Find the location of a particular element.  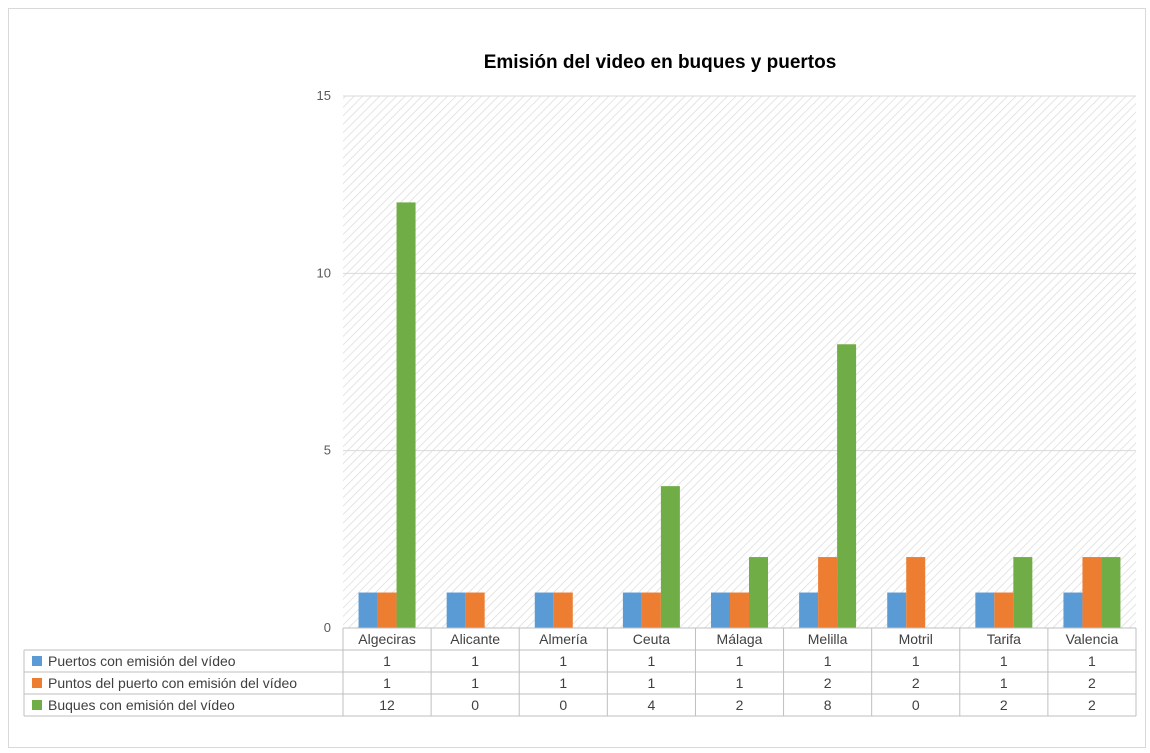

series-label: Puntos del puerto con emisión del vídeo is located at coordinates (172, 683).